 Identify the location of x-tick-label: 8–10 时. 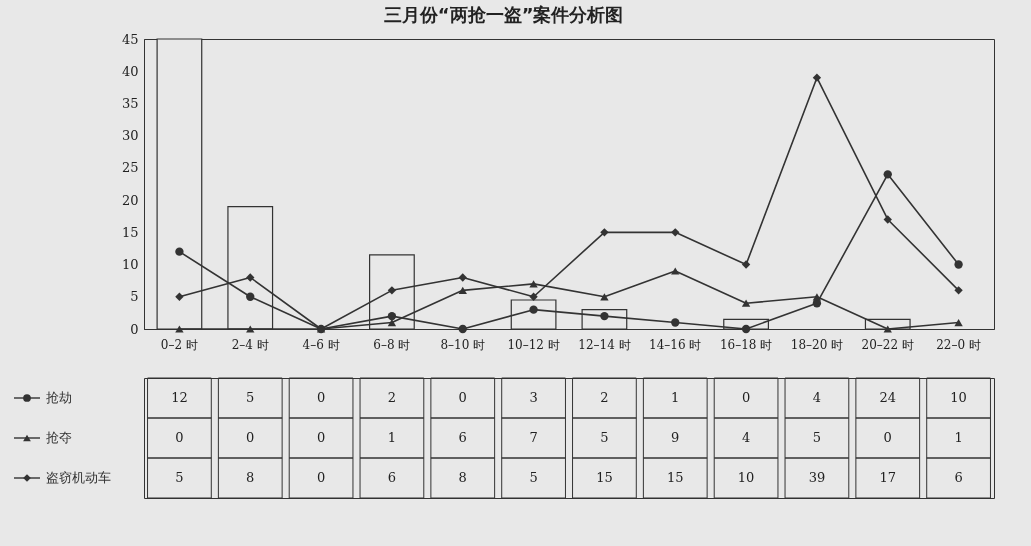
(463, 344).